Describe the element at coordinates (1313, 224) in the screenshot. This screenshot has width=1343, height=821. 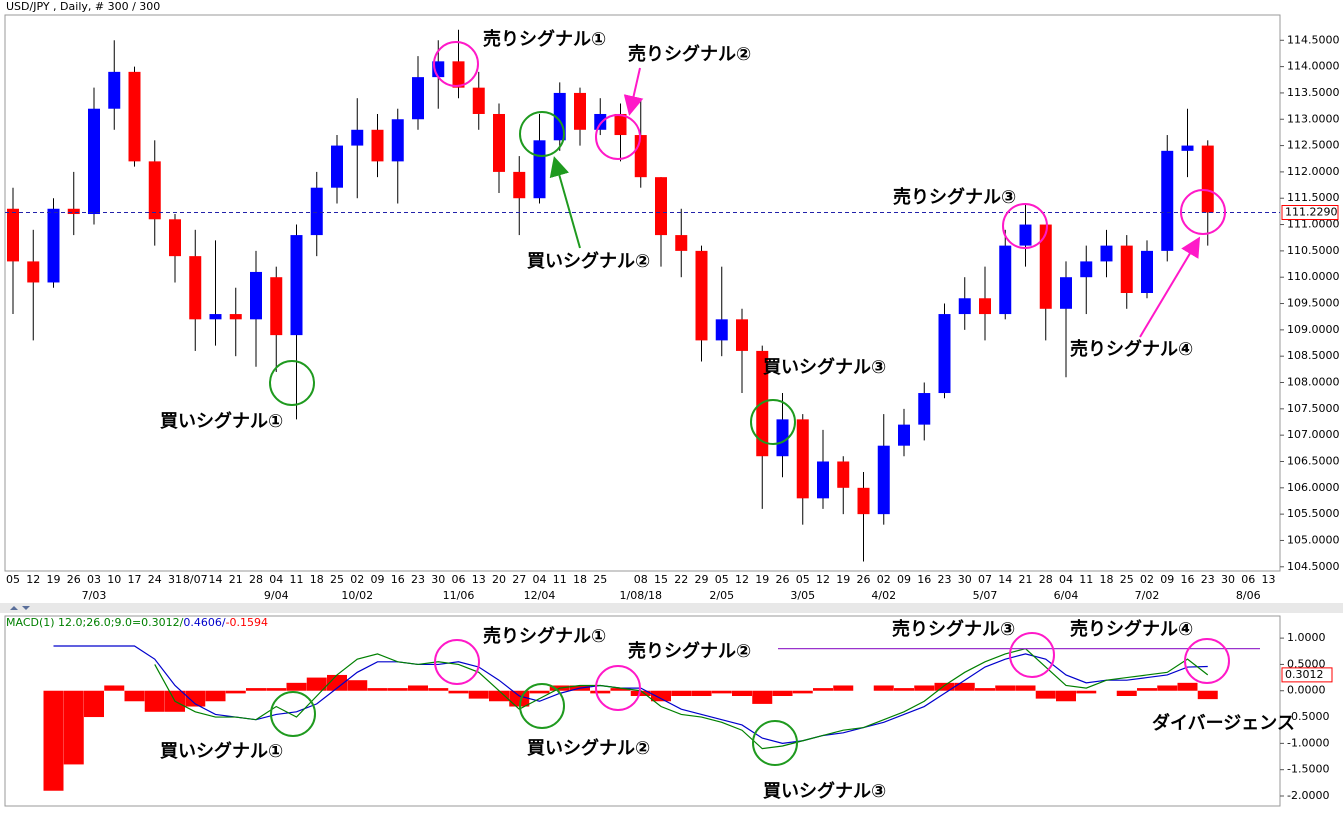
I see `y-tick-label: 111.0000` at that location.